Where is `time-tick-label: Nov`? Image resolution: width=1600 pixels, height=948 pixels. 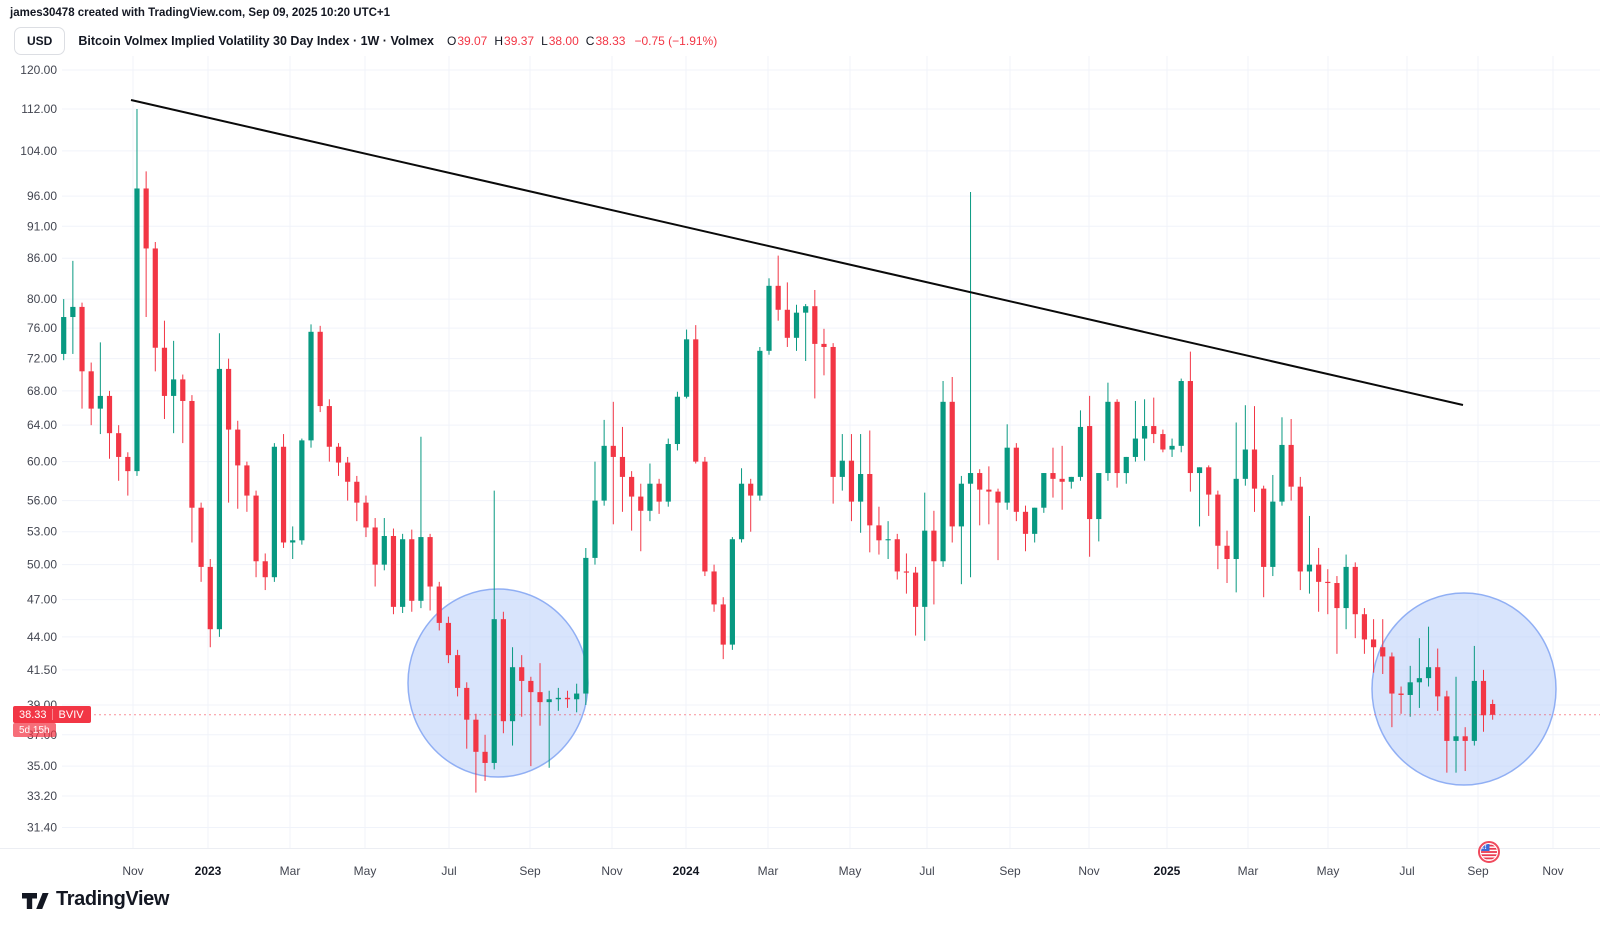 time-tick-label: Nov is located at coordinates (611, 871).